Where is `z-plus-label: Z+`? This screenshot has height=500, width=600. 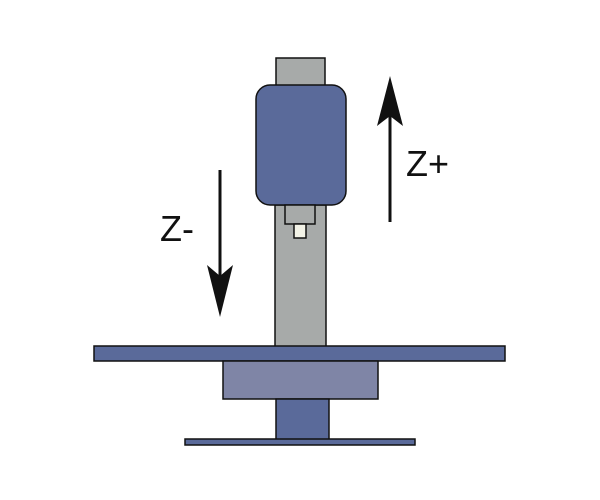 z-plus-label: Z+ is located at coordinates (427, 163).